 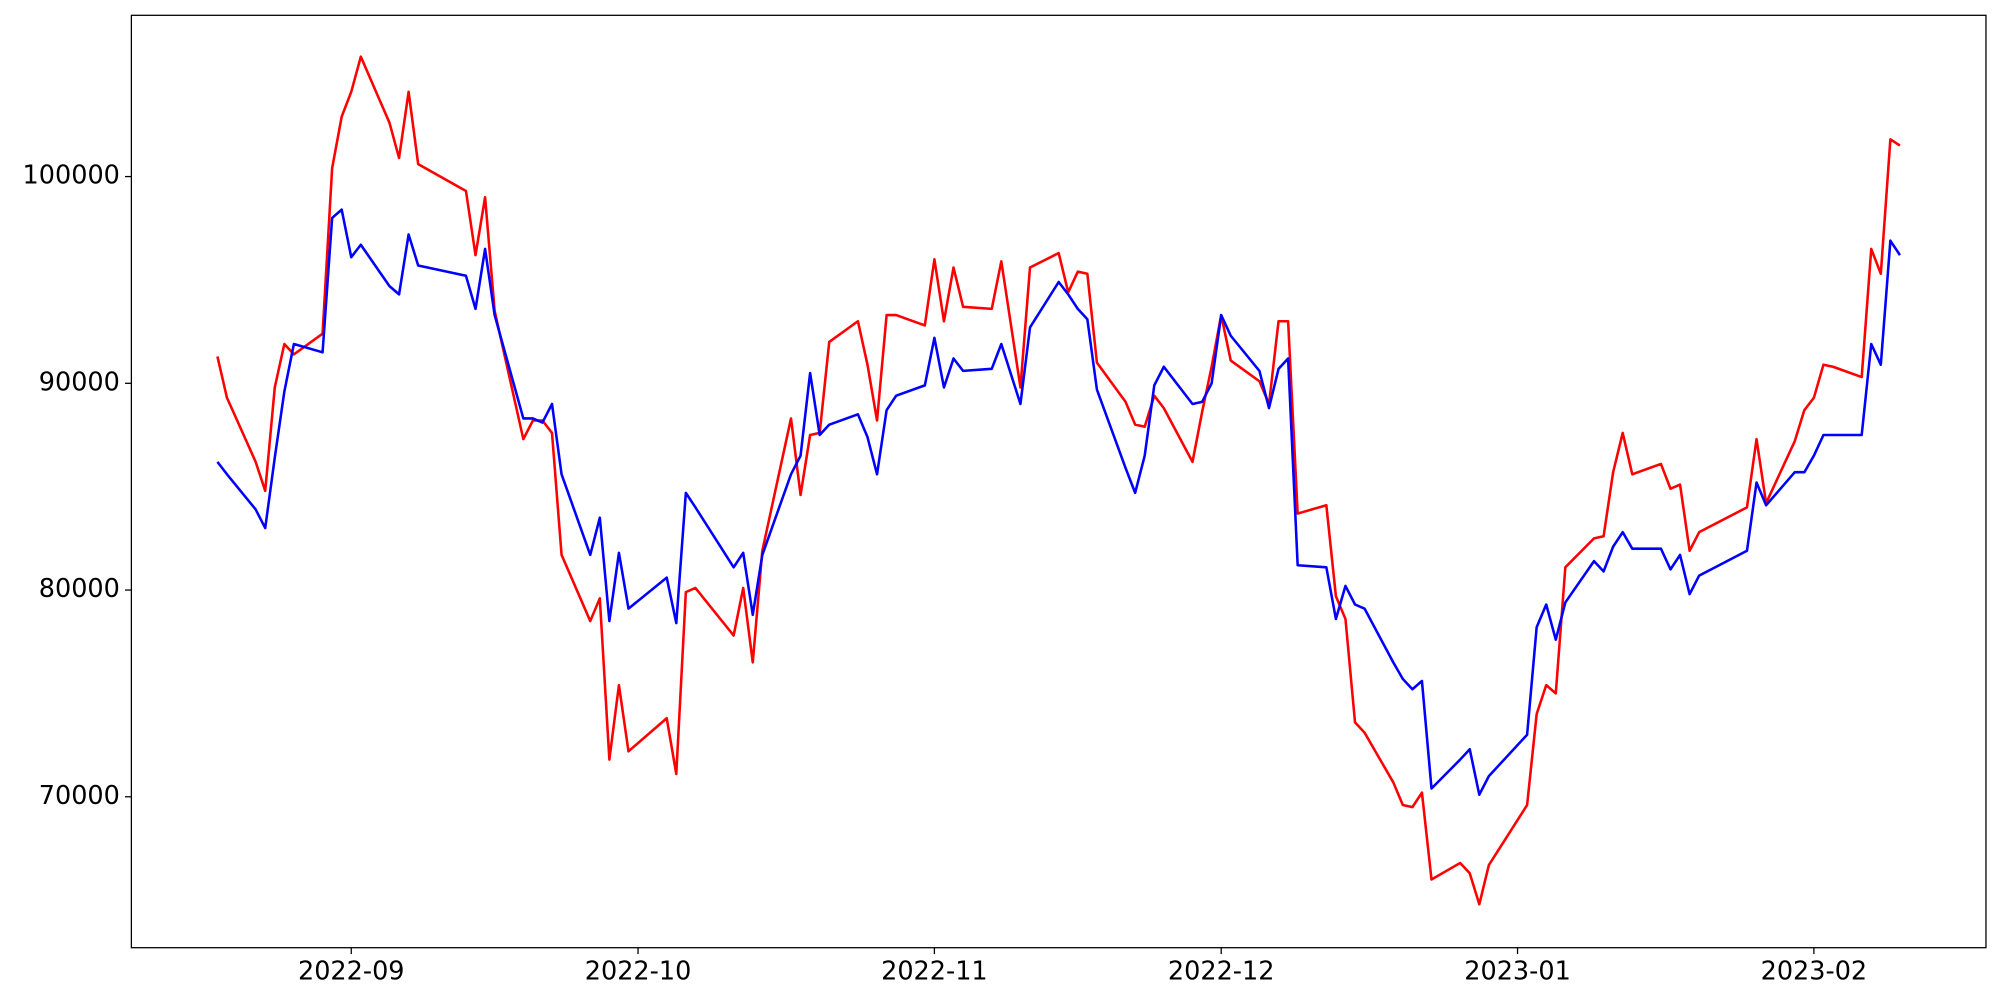 What do you see at coordinates (79, 382) in the screenshot?
I see `y-tick-label: 90000` at bounding box center [79, 382].